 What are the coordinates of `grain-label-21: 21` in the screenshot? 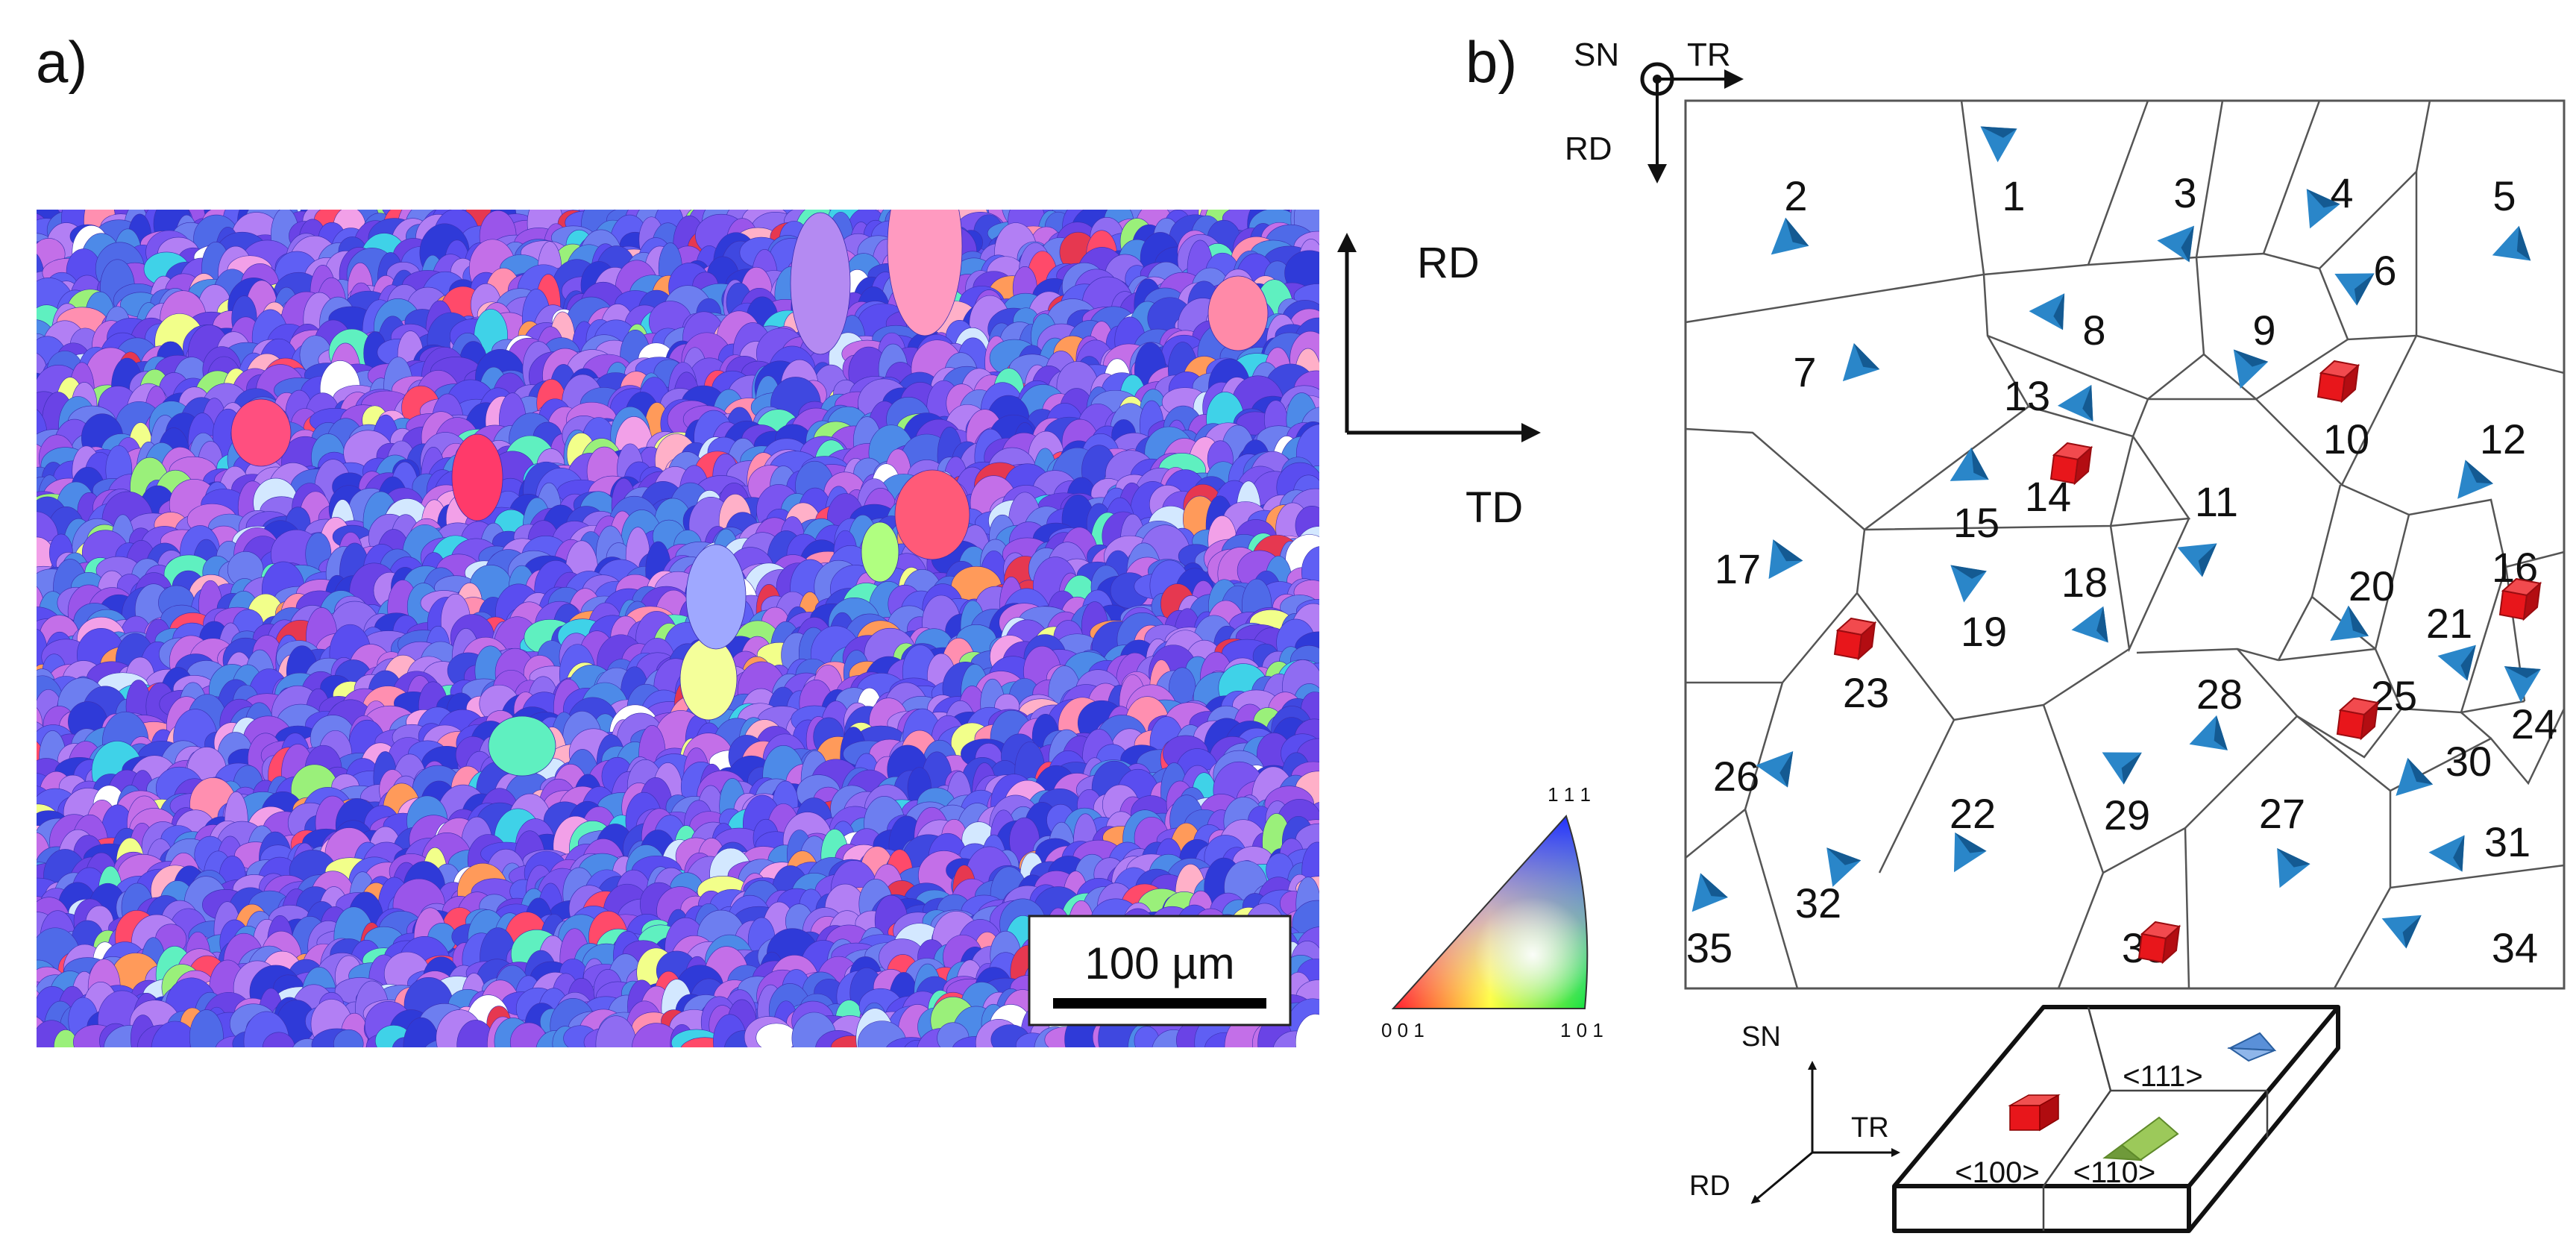 It's located at (2449, 623).